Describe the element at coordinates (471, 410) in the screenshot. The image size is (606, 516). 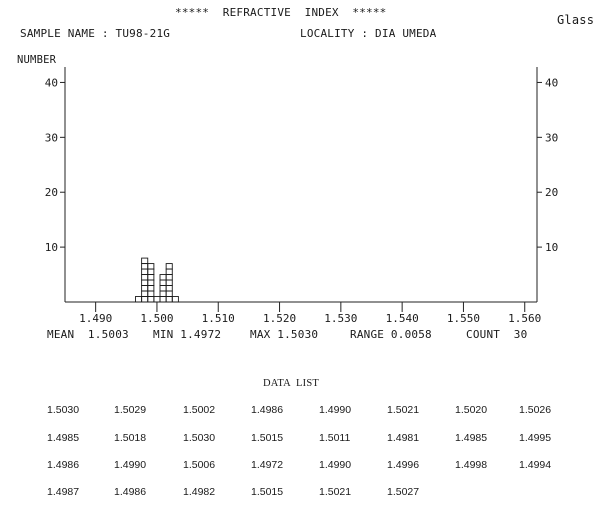
I see `data-list-value: 1.5020` at that location.